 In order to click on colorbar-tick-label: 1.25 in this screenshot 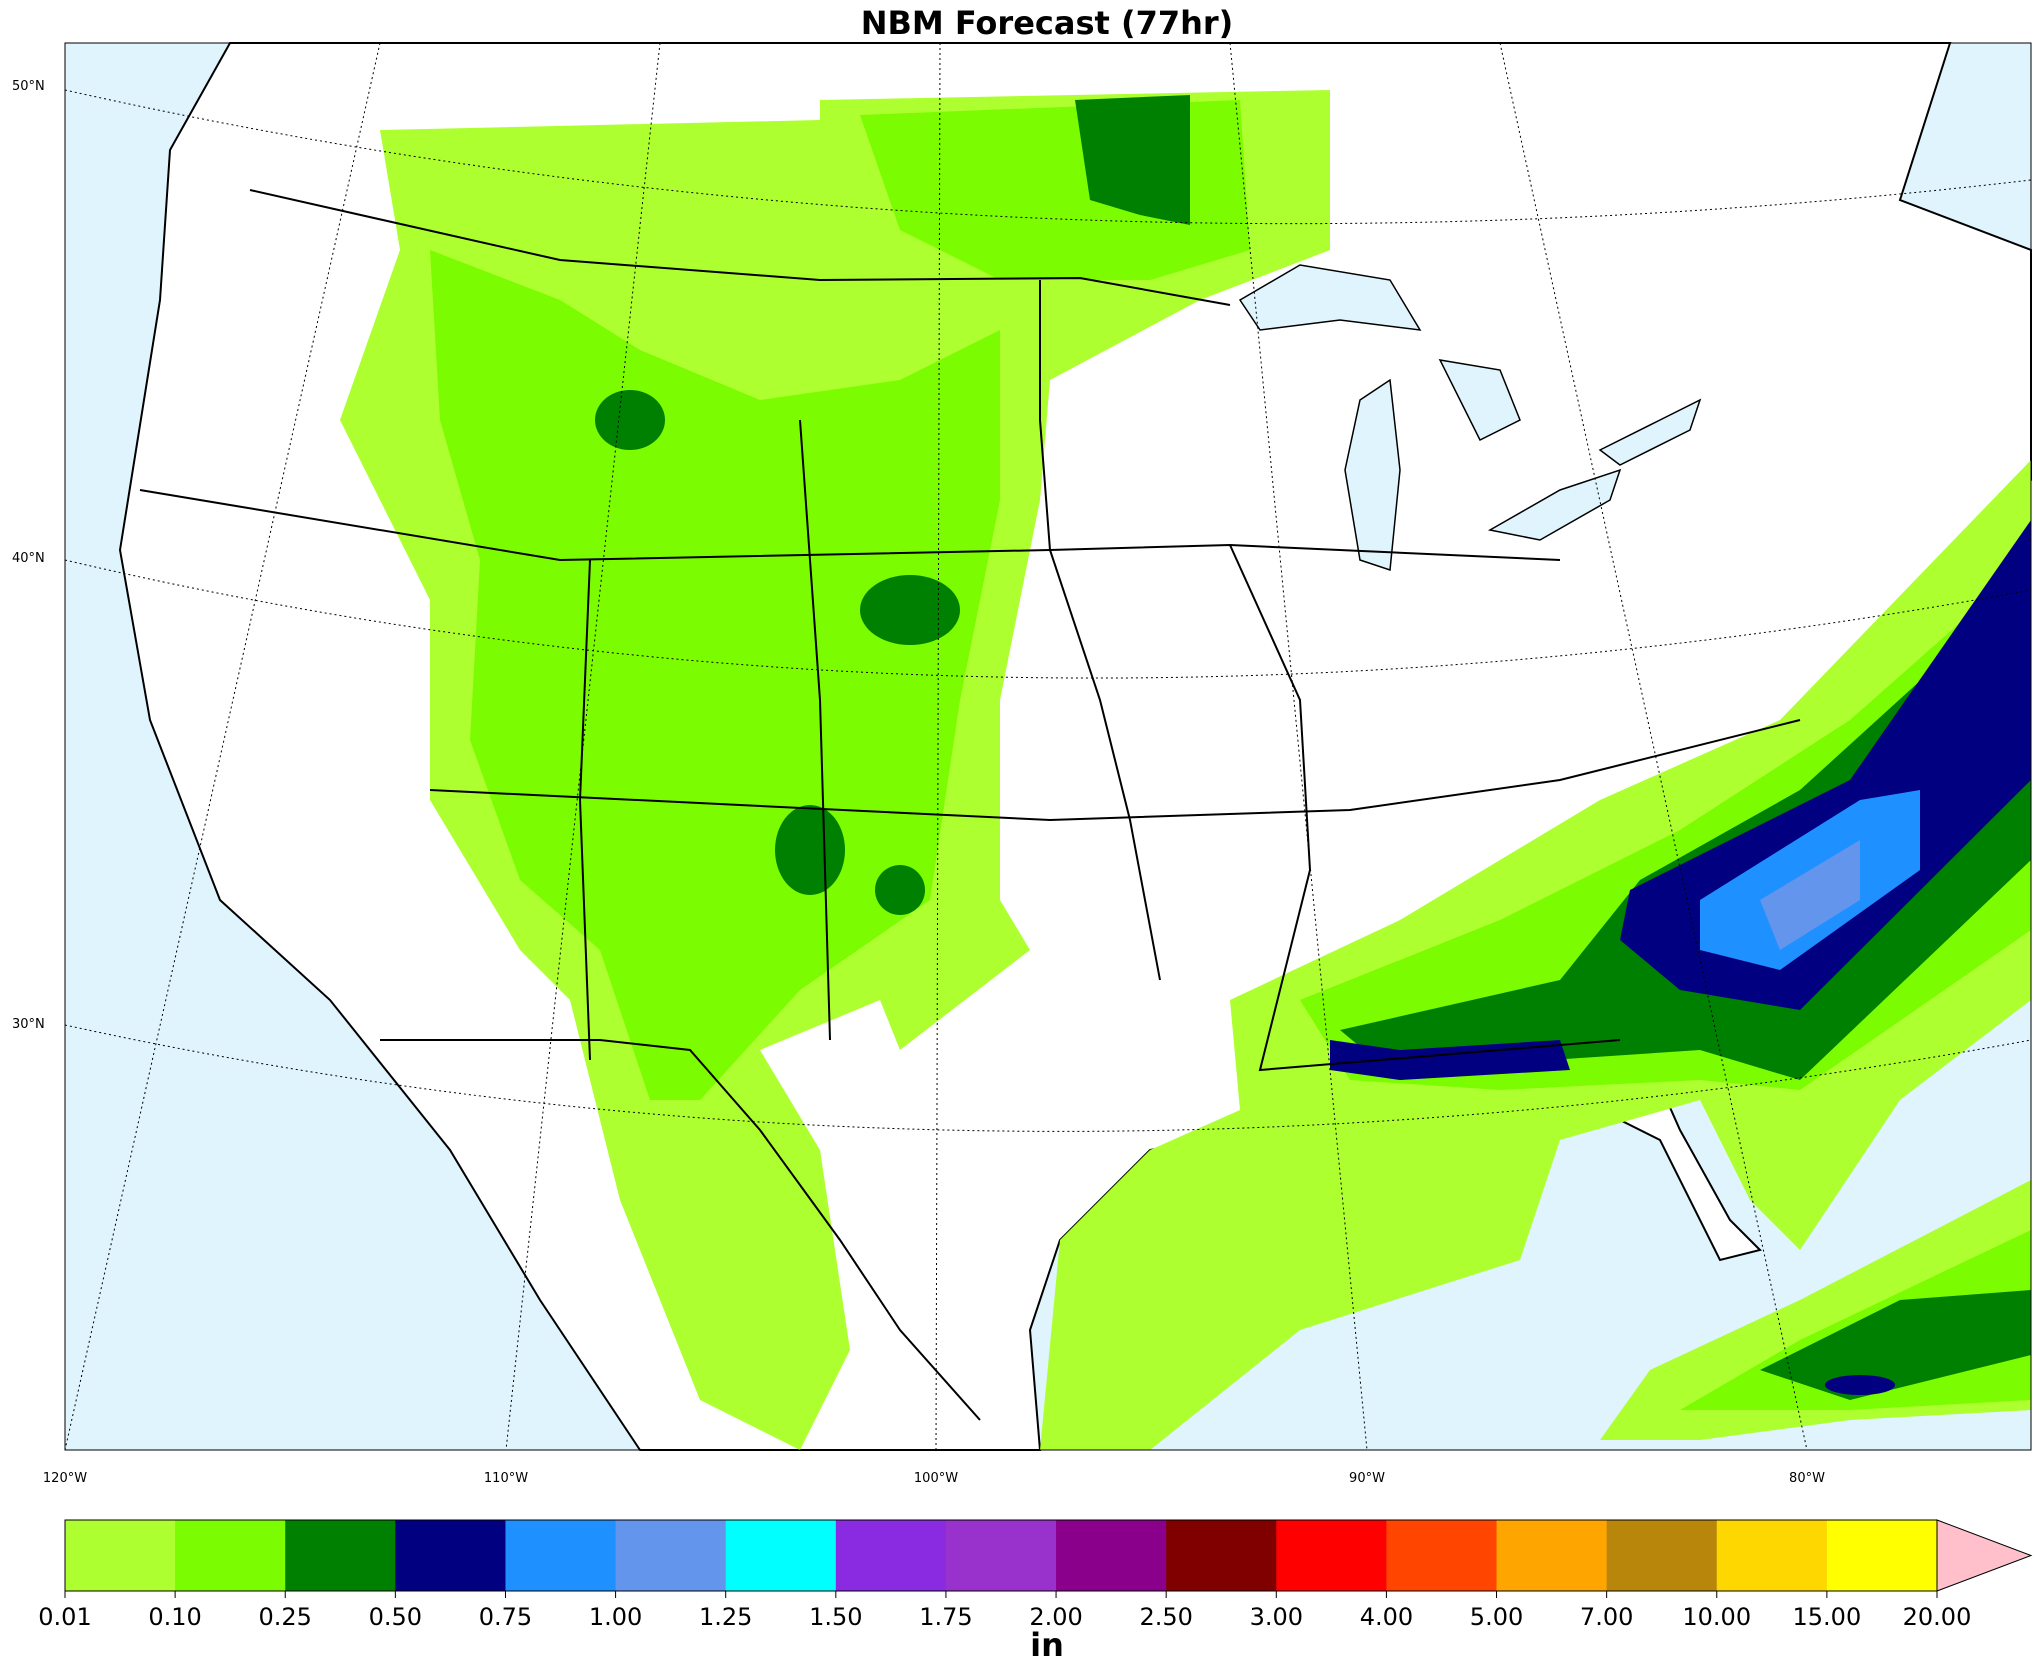, I will do `click(725, 1617)`.